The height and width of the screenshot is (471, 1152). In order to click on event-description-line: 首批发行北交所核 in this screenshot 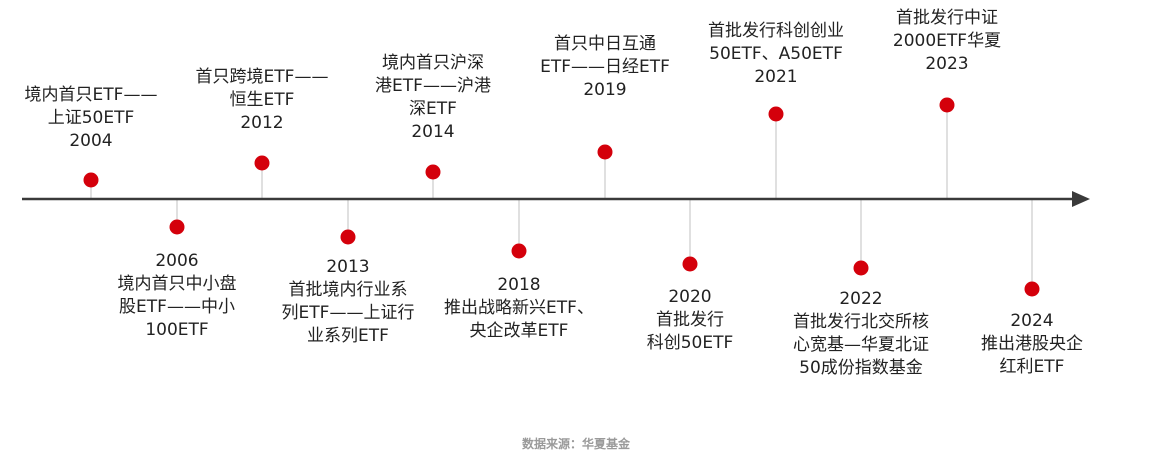, I will do `click(861, 322)`.